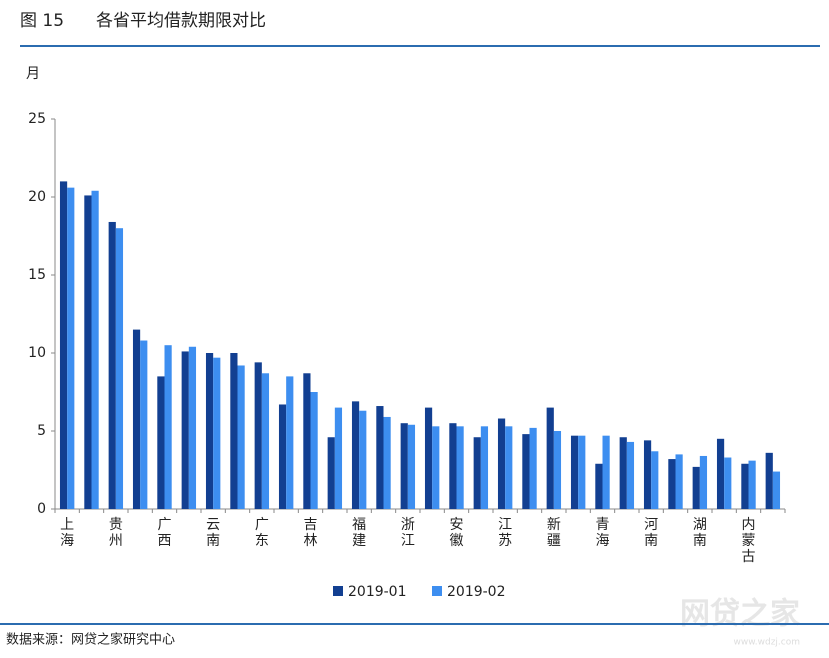  I want to click on legend-label: 2019-02, so click(476, 592).